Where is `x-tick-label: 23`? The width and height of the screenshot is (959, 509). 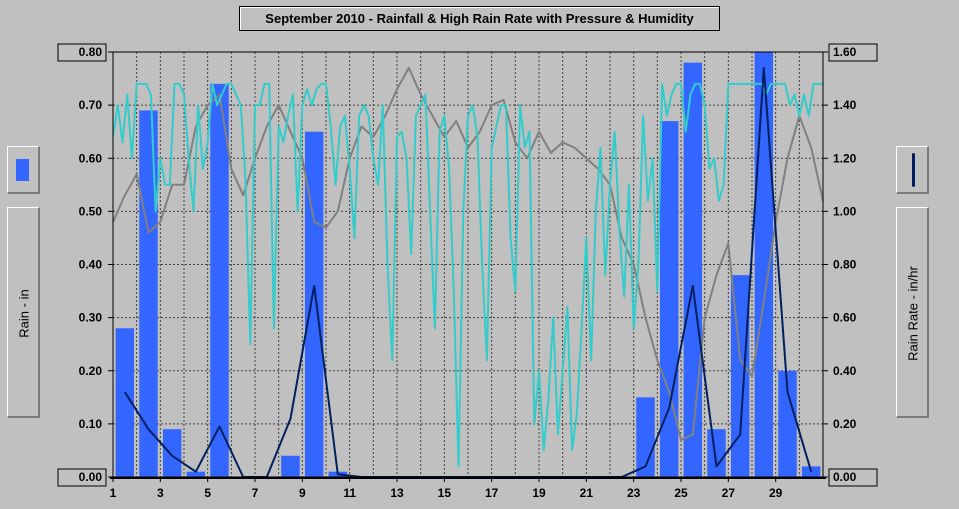
x-tick-label: 23 is located at coordinates (634, 493).